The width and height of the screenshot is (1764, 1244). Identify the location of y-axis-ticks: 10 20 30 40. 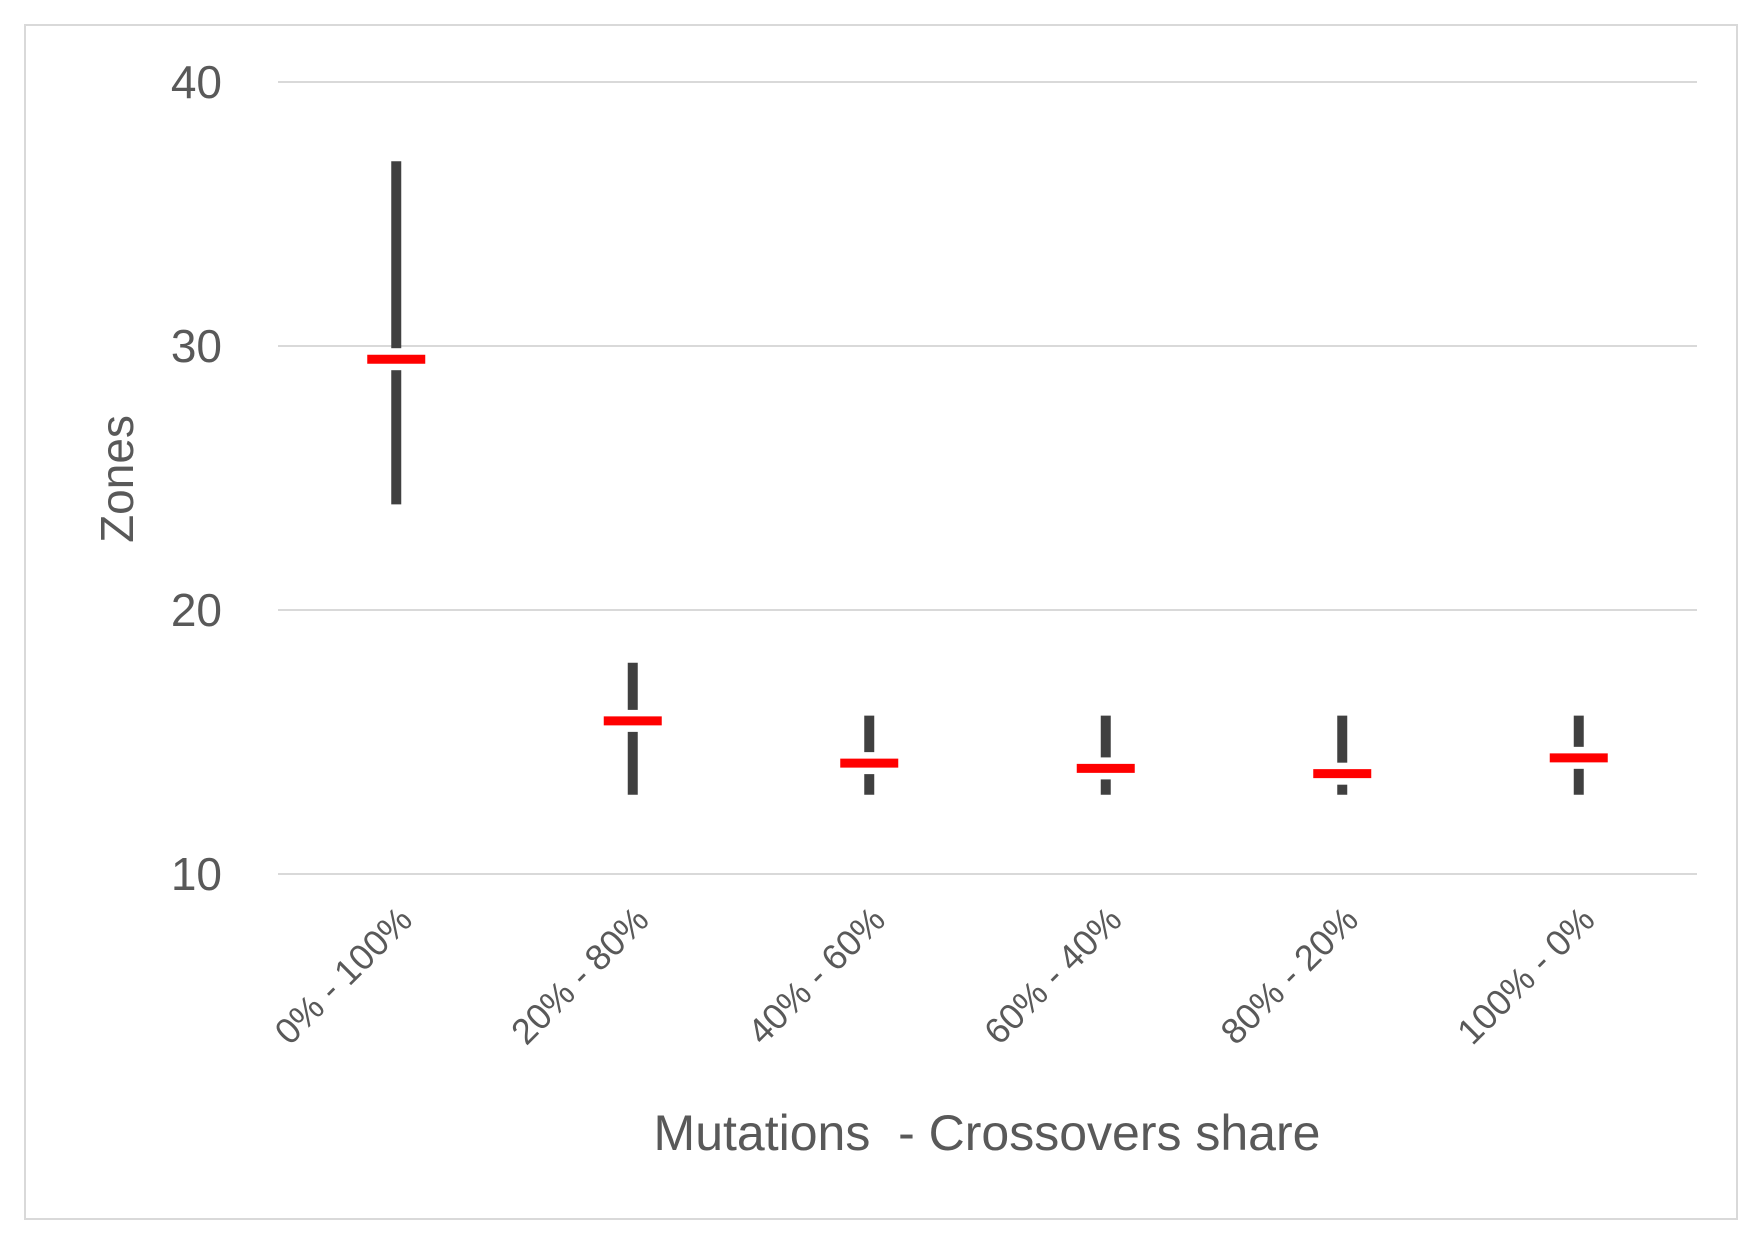
(196, 478).